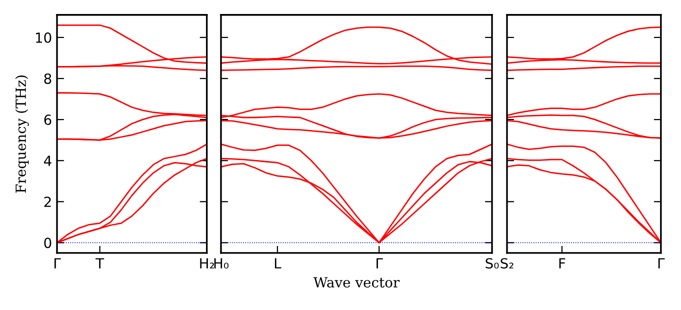 The width and height of the screenshot is (681, 310). I want to click on x-tick-label: T, so click(100, 263).